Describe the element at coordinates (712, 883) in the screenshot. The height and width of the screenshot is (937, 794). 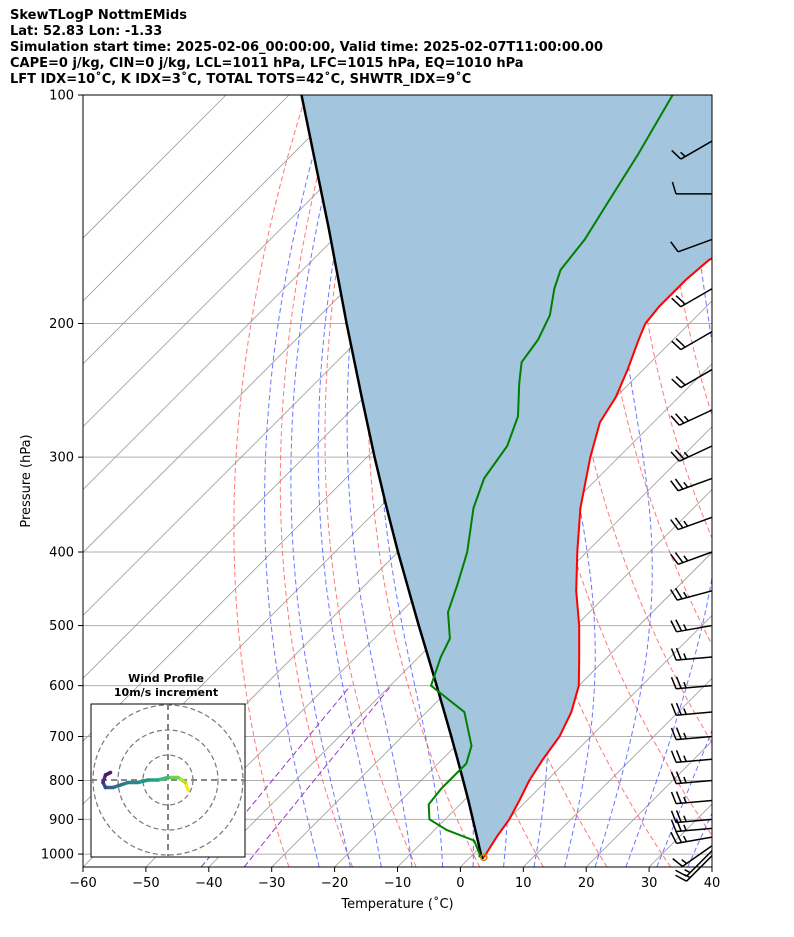
I see `x-tick-label: 40` at that location.